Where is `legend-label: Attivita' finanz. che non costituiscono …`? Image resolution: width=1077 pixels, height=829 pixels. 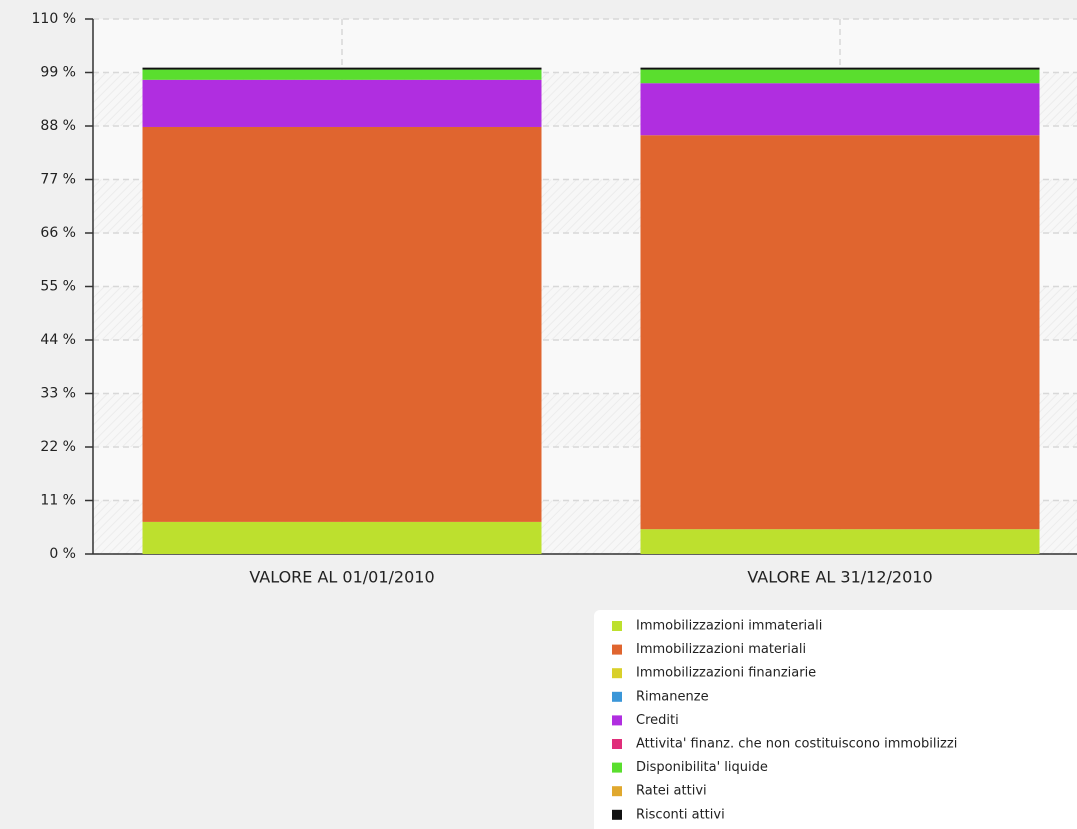
legend-label: Attivita' finanz. che non costituiscono … is located at coordinates (796, 744).